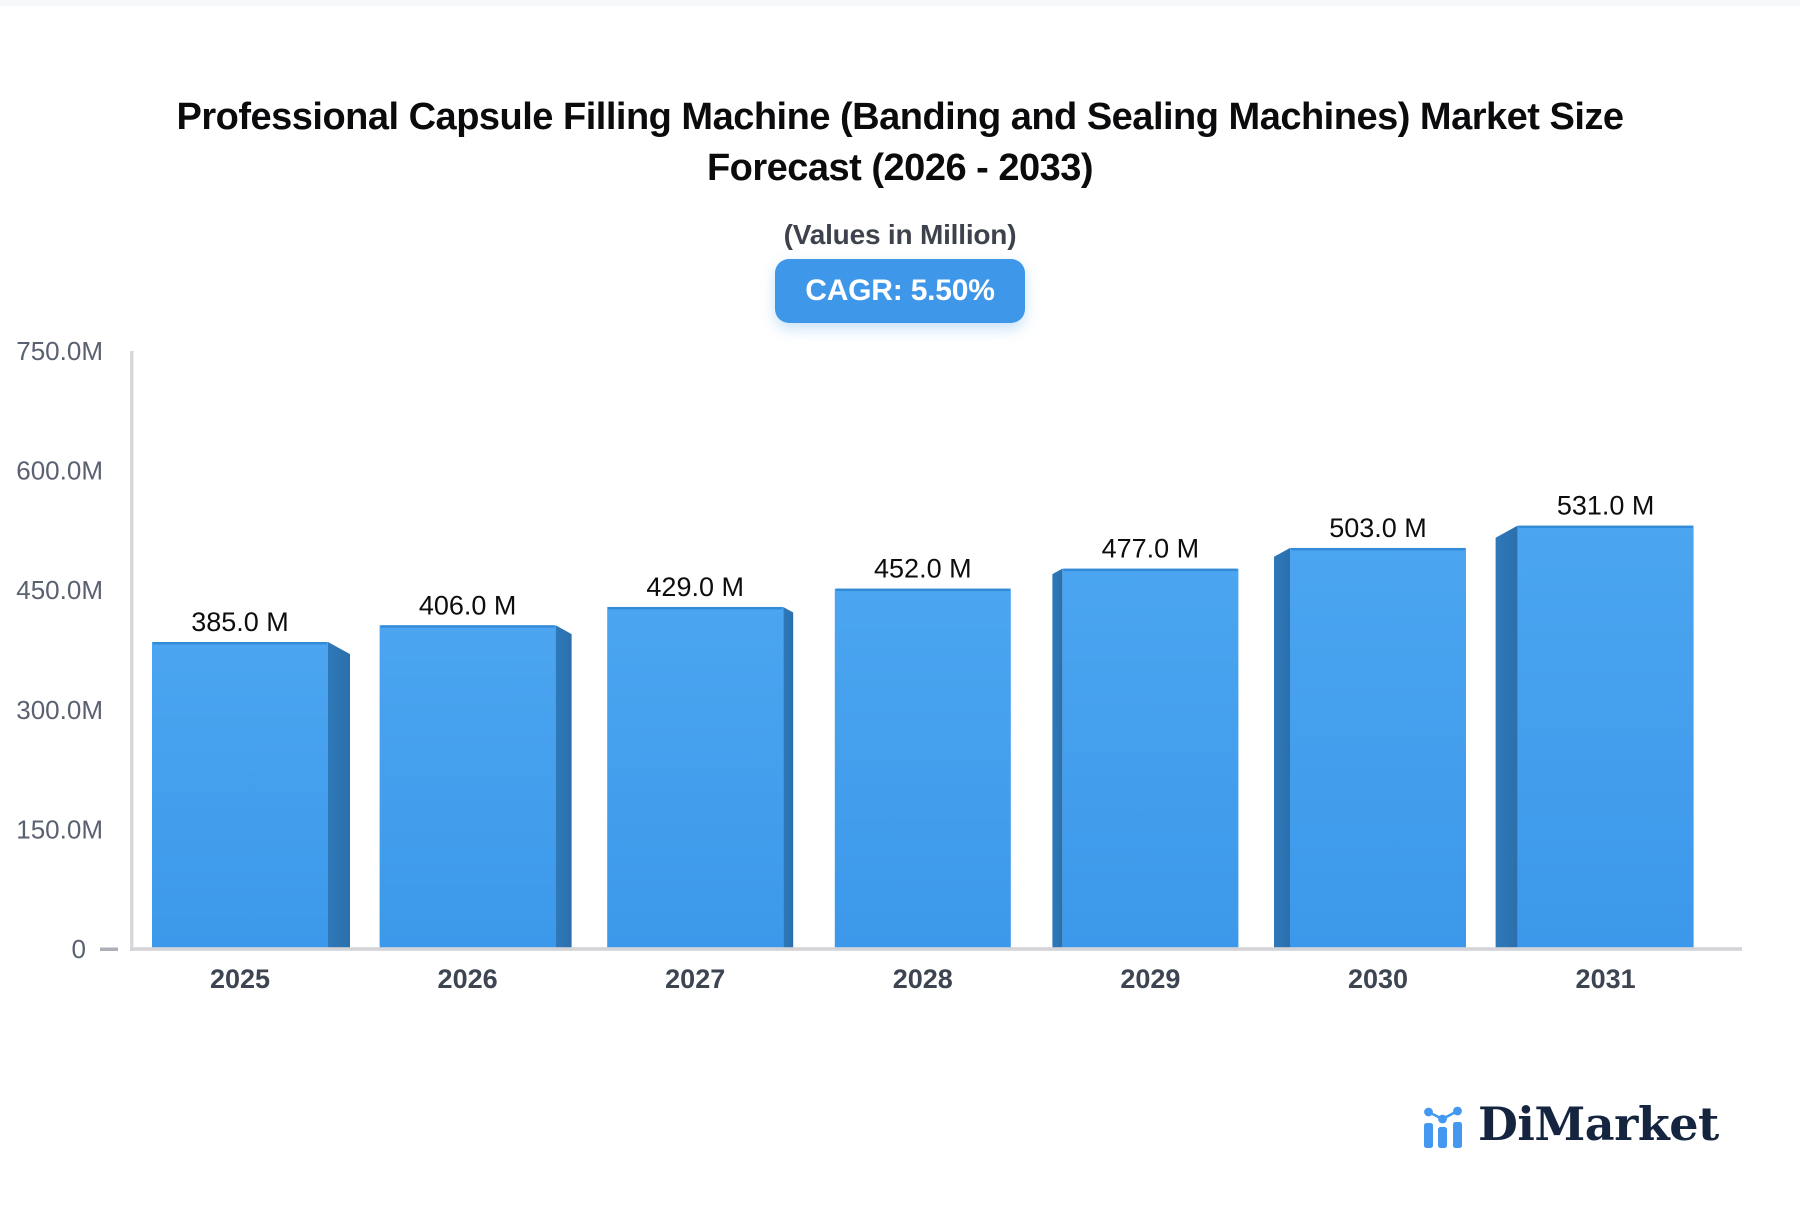  What do you see at coordinates (467, 787) in the screenshot?
I see `bar-2026` at bounding box center [467, 787].